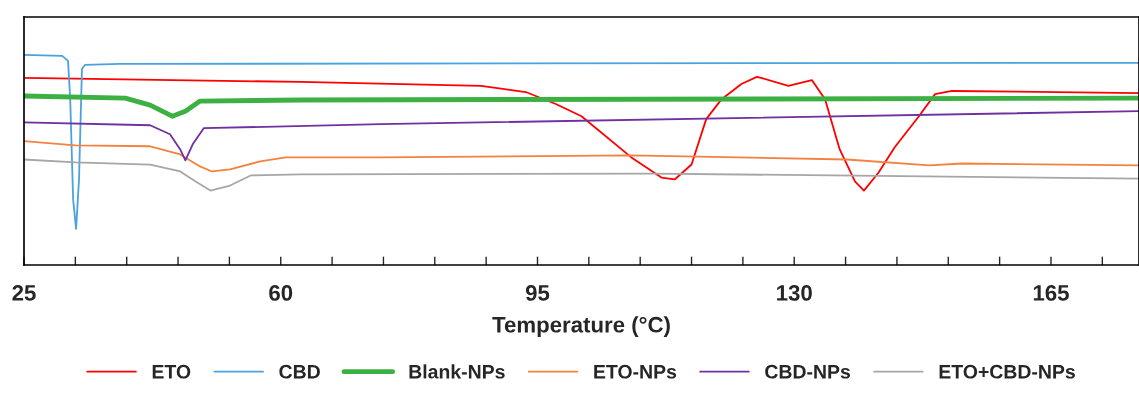 This screenshot has height=401, width=1139. I want to click on legend-label: ETO+CBD-NPs, so click(1007, 371).